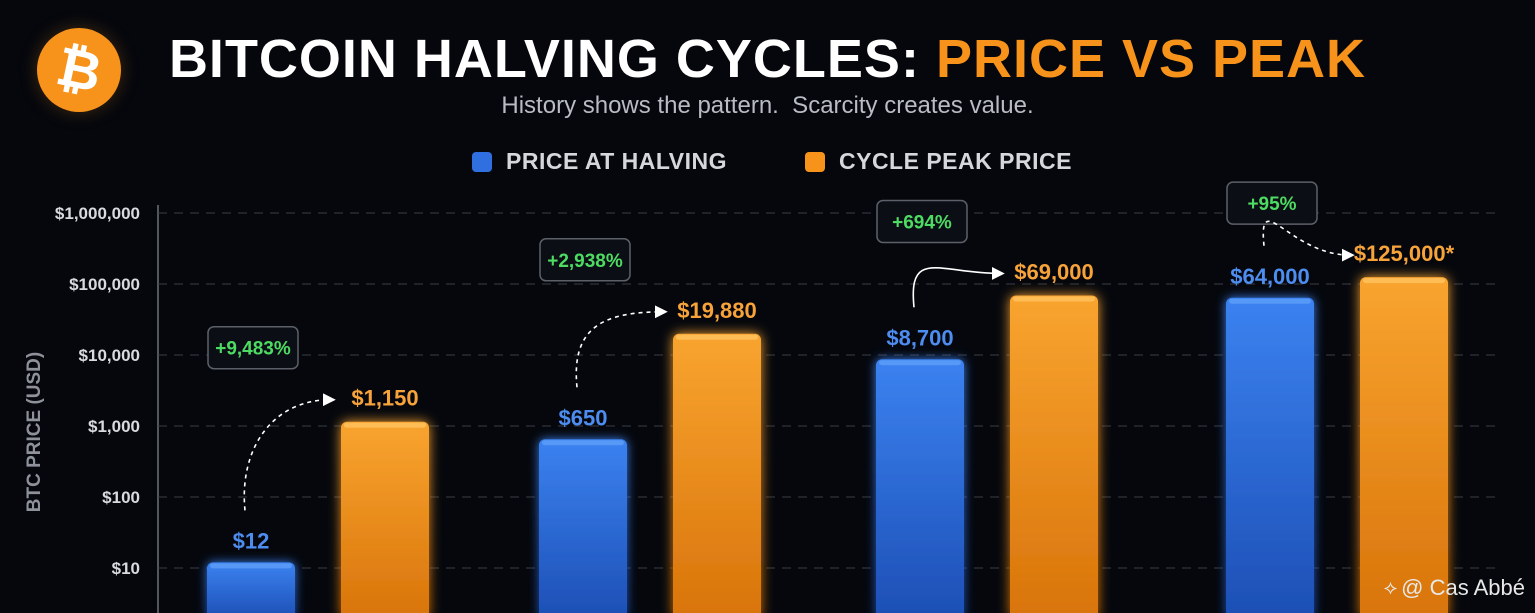  I want to click on legend-item-peak: CYCLE PEAK PRICE, so click(938, 161).